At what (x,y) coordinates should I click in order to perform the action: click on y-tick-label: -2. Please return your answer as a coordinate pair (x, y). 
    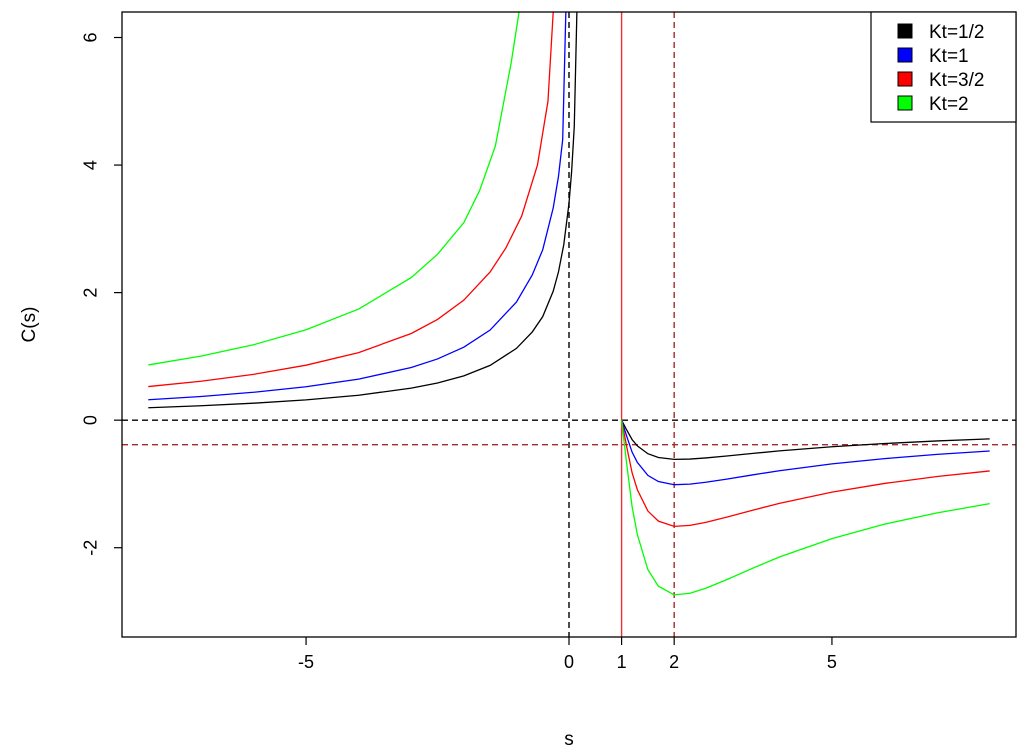
    Looking at the image, I should click on (91, 548).